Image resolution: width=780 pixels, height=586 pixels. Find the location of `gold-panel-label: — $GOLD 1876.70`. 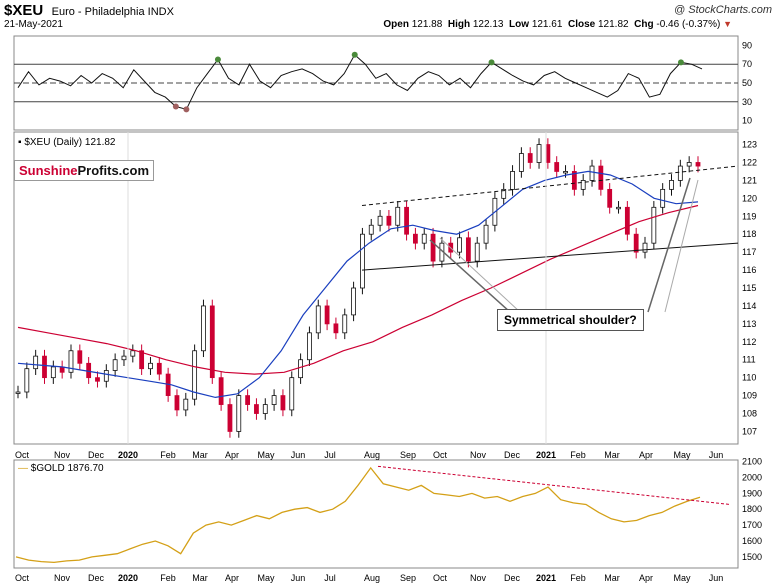

gold-panel-label: — $GOLD 1876.70 is located at coordinates (61, 468).